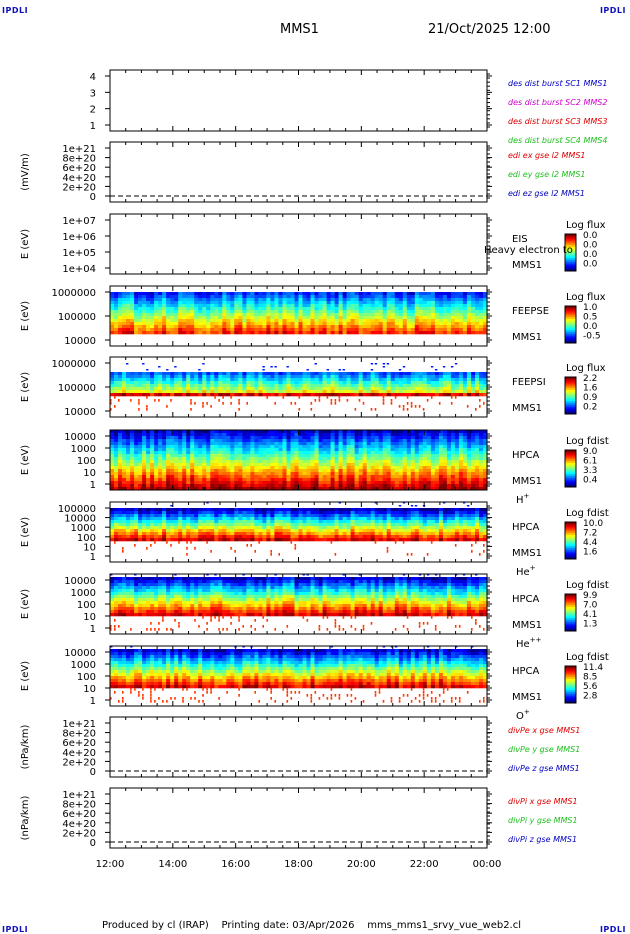  Describe the element at coordinates (547, 155) in the screenshot. I see `legend-entry: edi ex gse l2 MMS1` at that location.